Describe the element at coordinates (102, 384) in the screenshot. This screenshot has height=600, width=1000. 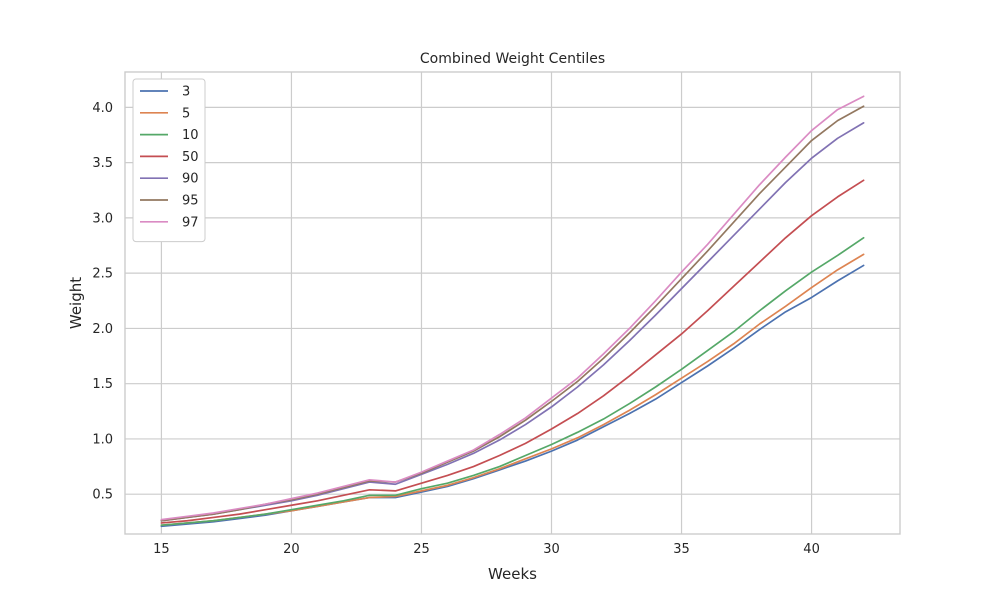
I see `y-tick-label: 1.5` at that location.